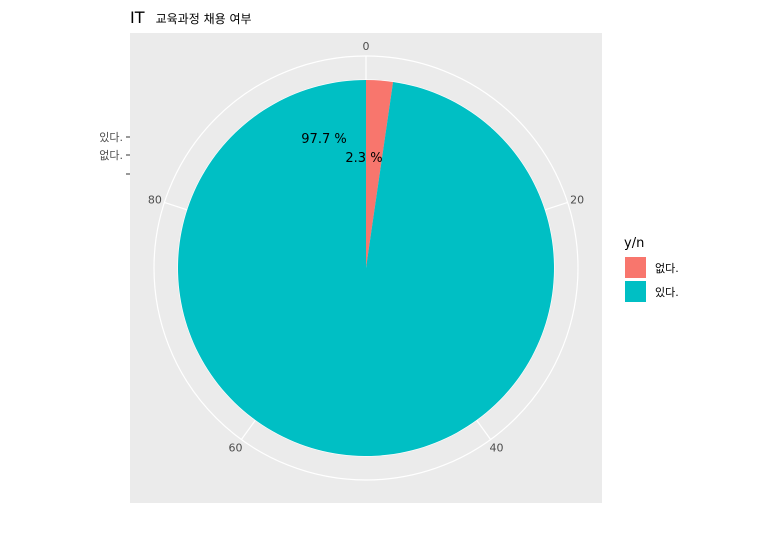  Describe the element at coordinates (111, 137) in the screenshot. I see `radial-axis-label-0: 있다.` at that location.